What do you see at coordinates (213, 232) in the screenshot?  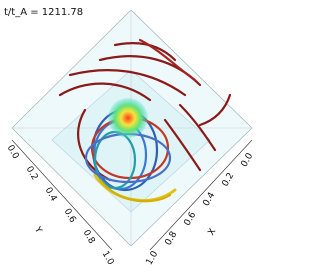 I see `x-axis-title: X` at bounding box center [213, 232].